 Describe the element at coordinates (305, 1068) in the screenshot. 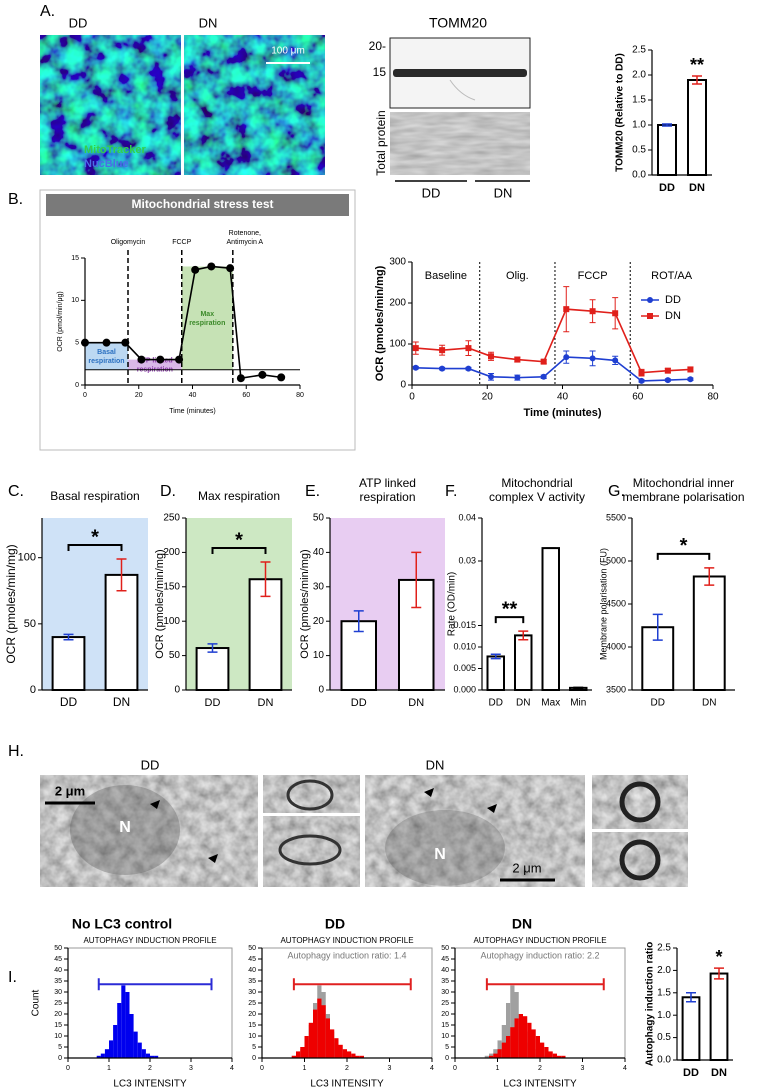

I see `x-tick-label: 1` at that location.